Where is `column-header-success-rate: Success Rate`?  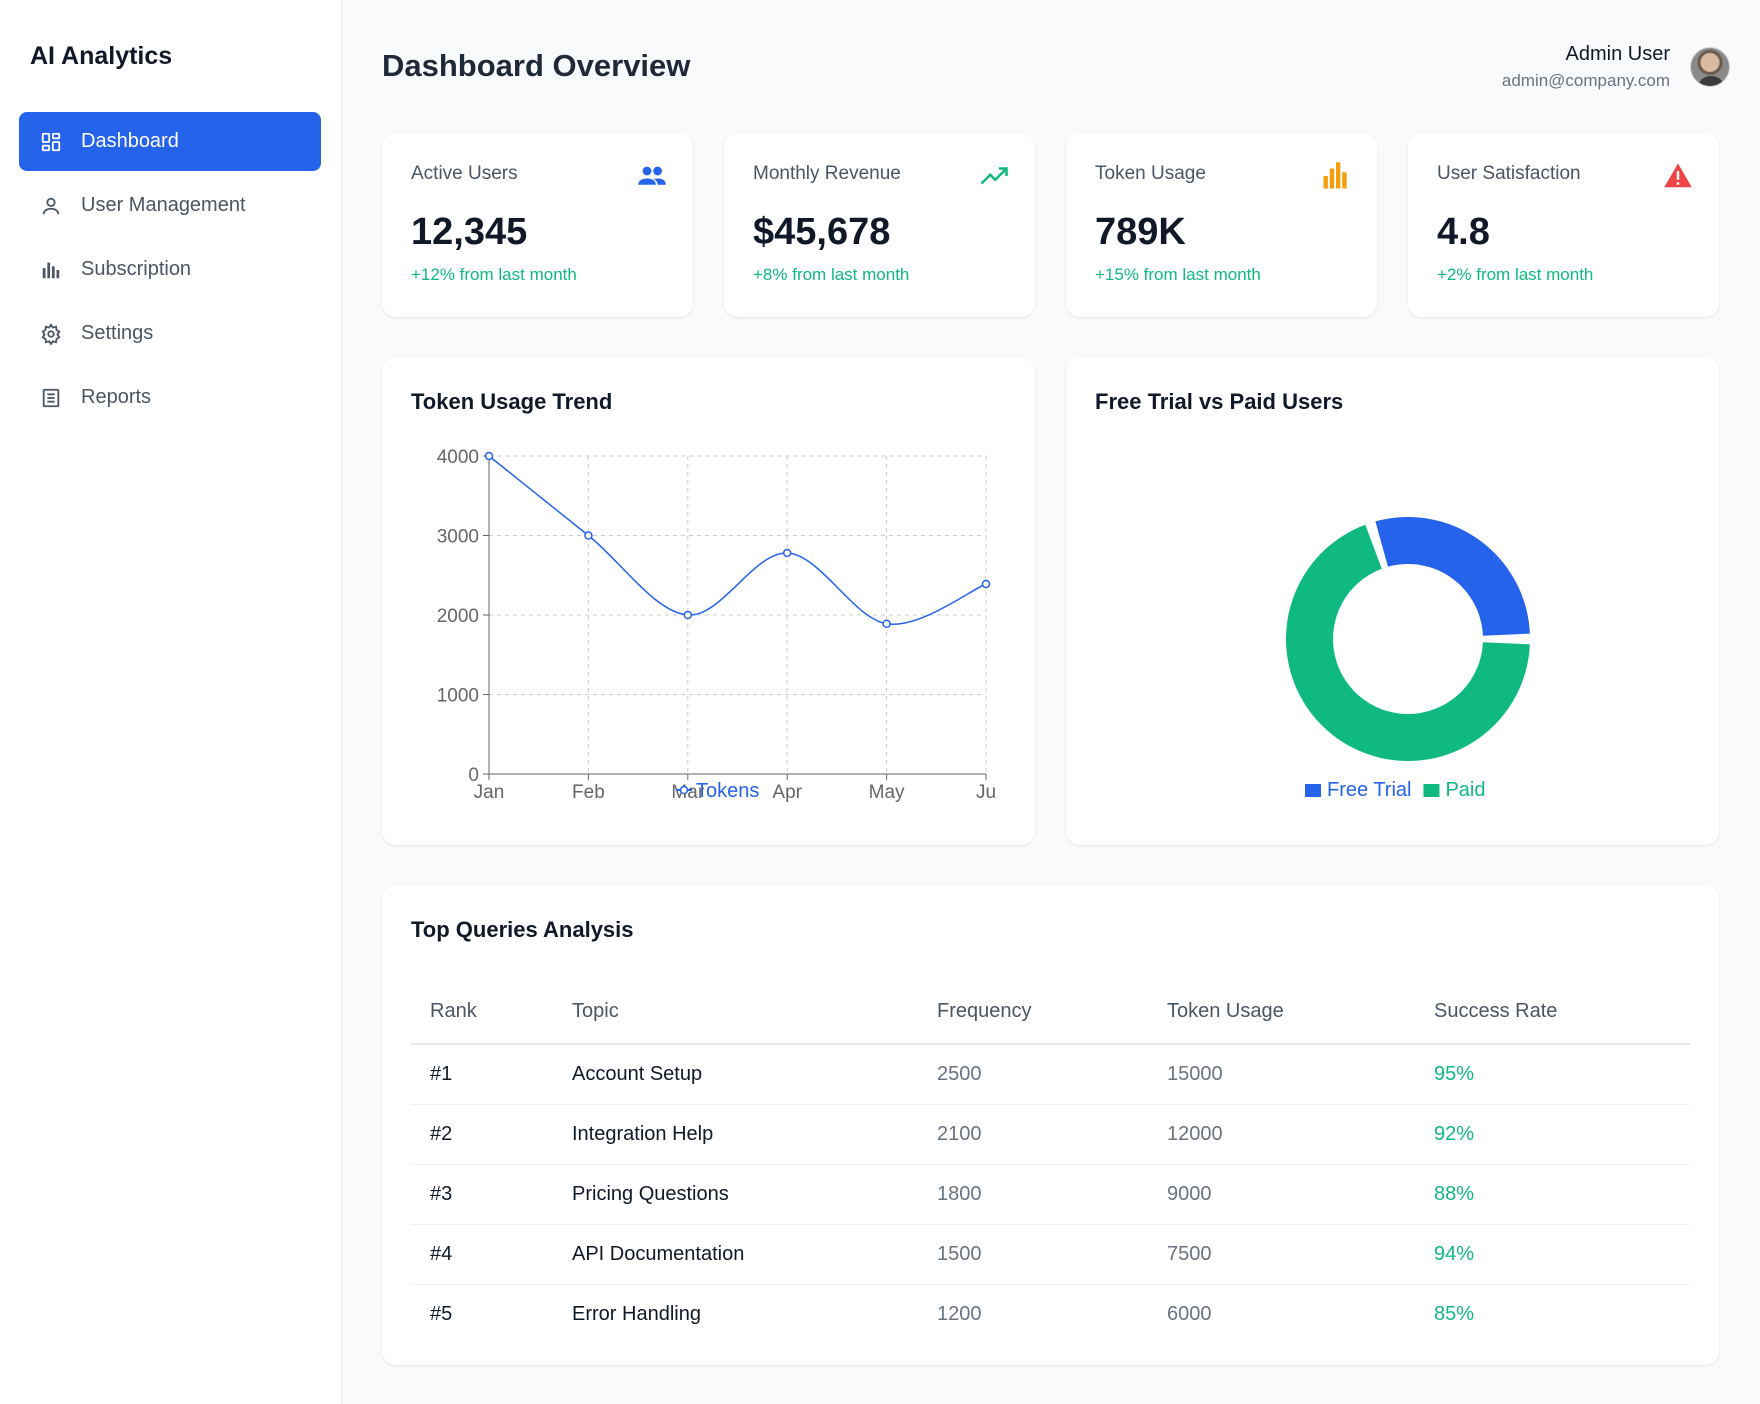 column-header-success-rate: Success Rate is located at coordinates (1552, 1012).